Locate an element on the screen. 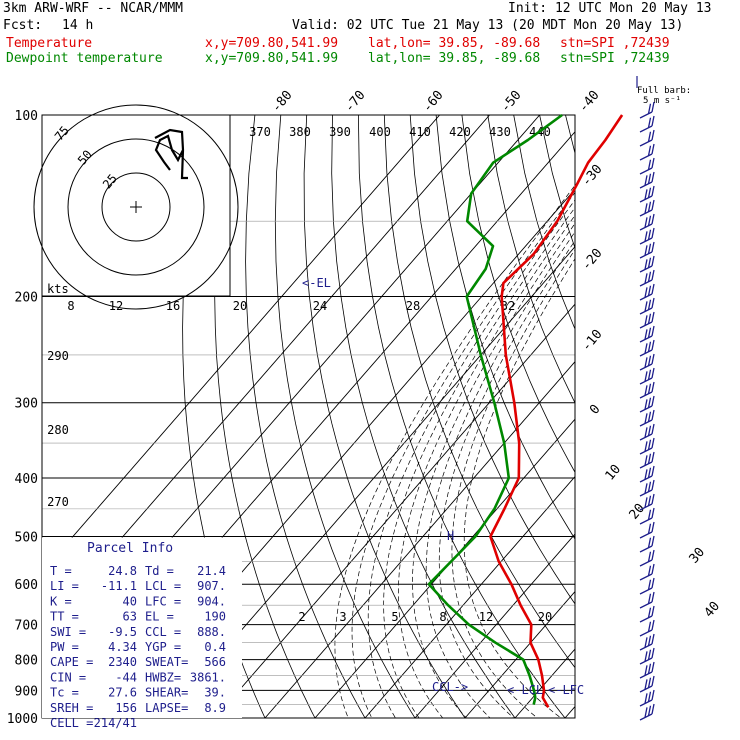 The height and width of the screenshot is (740, 740). pressure-tick-label: 300 is located at coordinates (26, 404).